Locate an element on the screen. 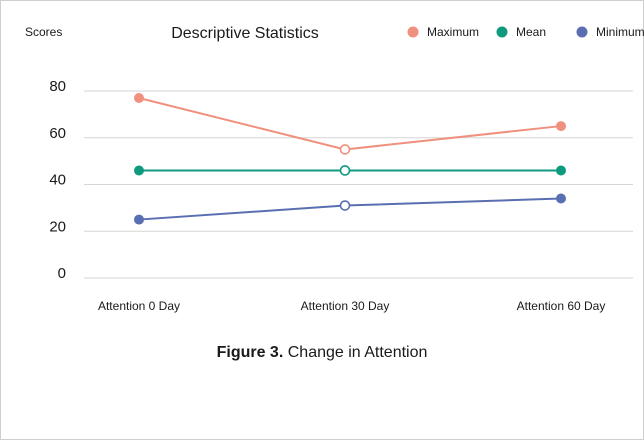 The height and width of the screenshot is (440, 644). y-tick-label: 80 is located at coordinates (57, 86).